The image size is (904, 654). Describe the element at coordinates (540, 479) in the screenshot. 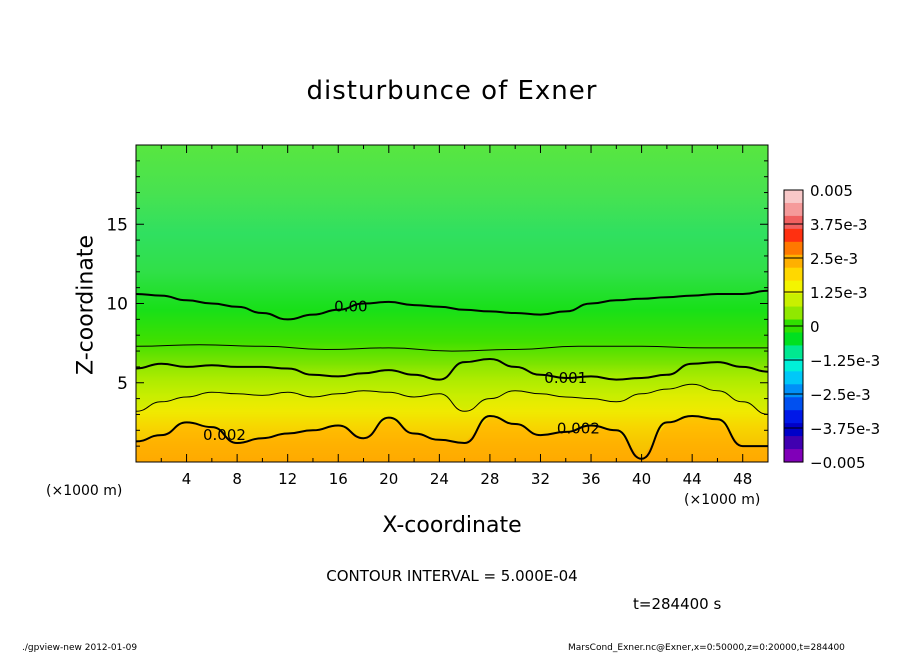

I see `x-tick-label-7: 32` at that location.